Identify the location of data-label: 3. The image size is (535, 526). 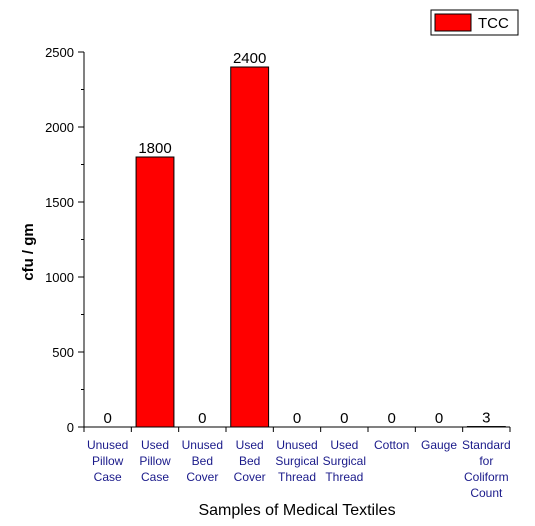
(486, 418).